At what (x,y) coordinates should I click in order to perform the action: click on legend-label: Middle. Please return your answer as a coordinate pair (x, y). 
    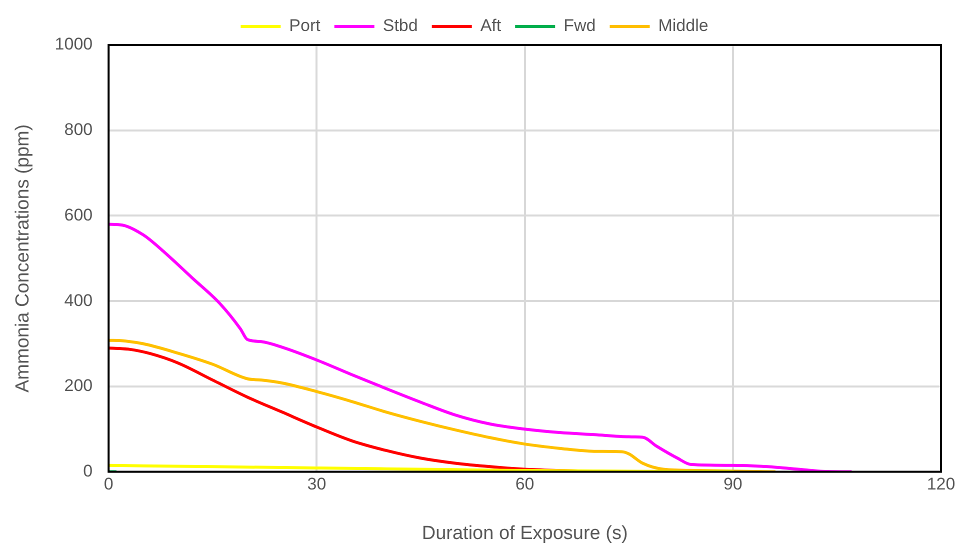
    Looking at the image, I should click on (683, 26).